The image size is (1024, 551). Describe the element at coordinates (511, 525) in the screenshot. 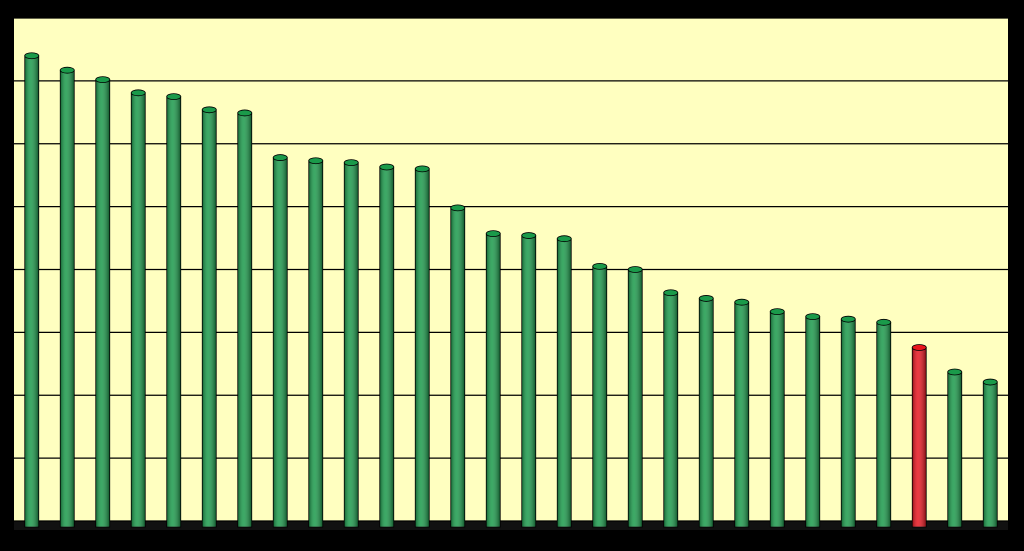

I see `floor` at that location.